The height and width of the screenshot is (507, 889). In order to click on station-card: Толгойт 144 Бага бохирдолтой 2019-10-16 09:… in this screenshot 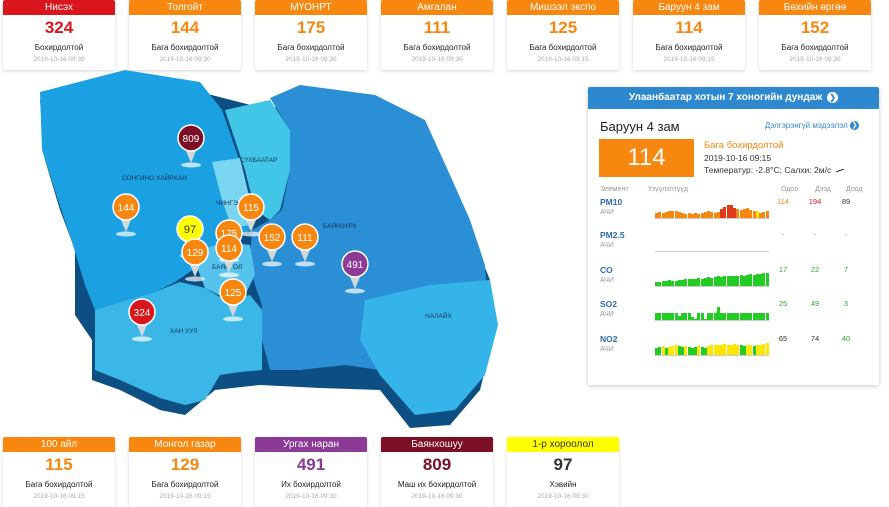, I will do `click(185, 35)`.